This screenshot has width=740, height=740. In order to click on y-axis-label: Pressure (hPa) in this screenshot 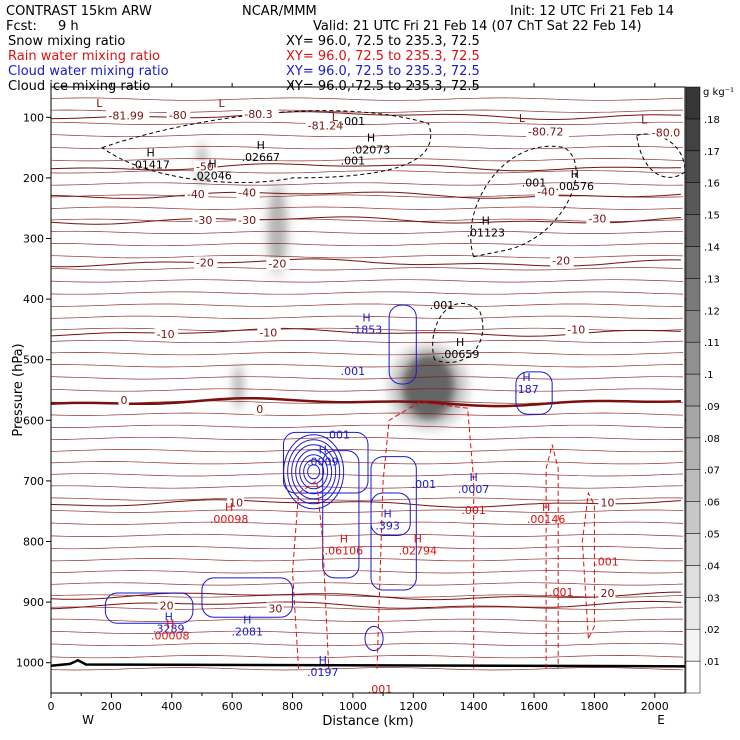, I will do `click(18, 389)`.